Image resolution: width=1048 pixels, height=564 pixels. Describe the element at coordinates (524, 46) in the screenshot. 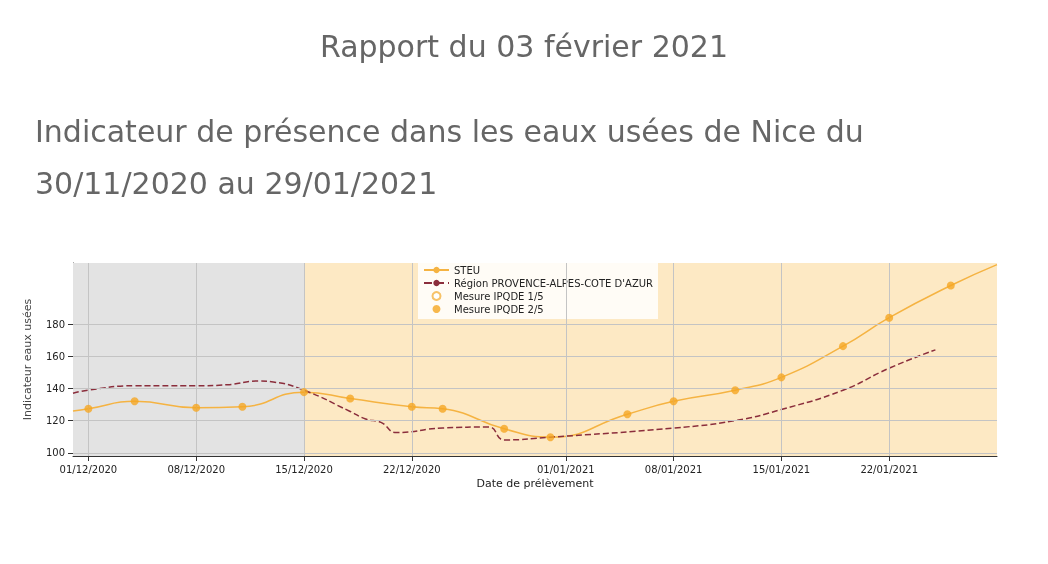

I see `chart-title: Rapport du 03 février 2021` at that location.